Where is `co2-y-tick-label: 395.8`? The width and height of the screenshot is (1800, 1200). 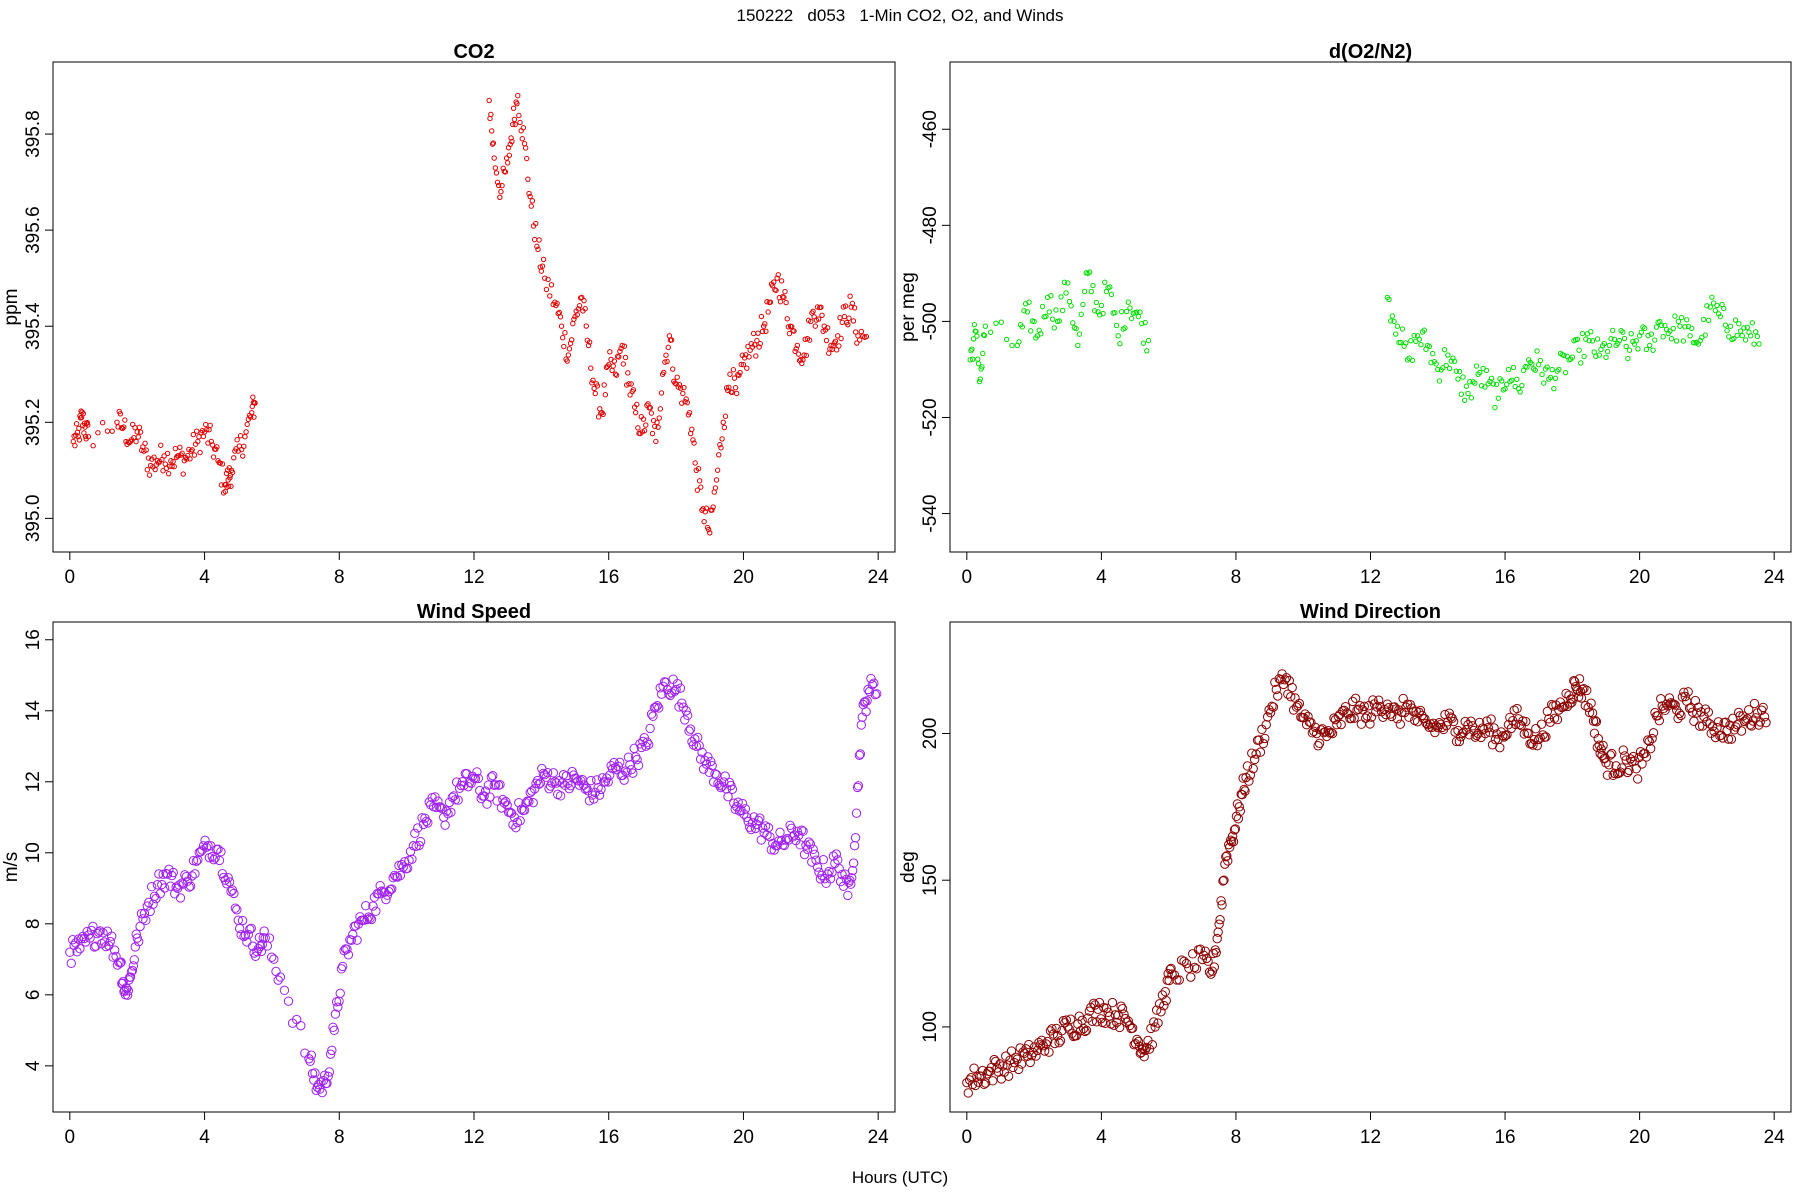 co2-y-tick-label: 395.8 is located at coordinates (33, 134).